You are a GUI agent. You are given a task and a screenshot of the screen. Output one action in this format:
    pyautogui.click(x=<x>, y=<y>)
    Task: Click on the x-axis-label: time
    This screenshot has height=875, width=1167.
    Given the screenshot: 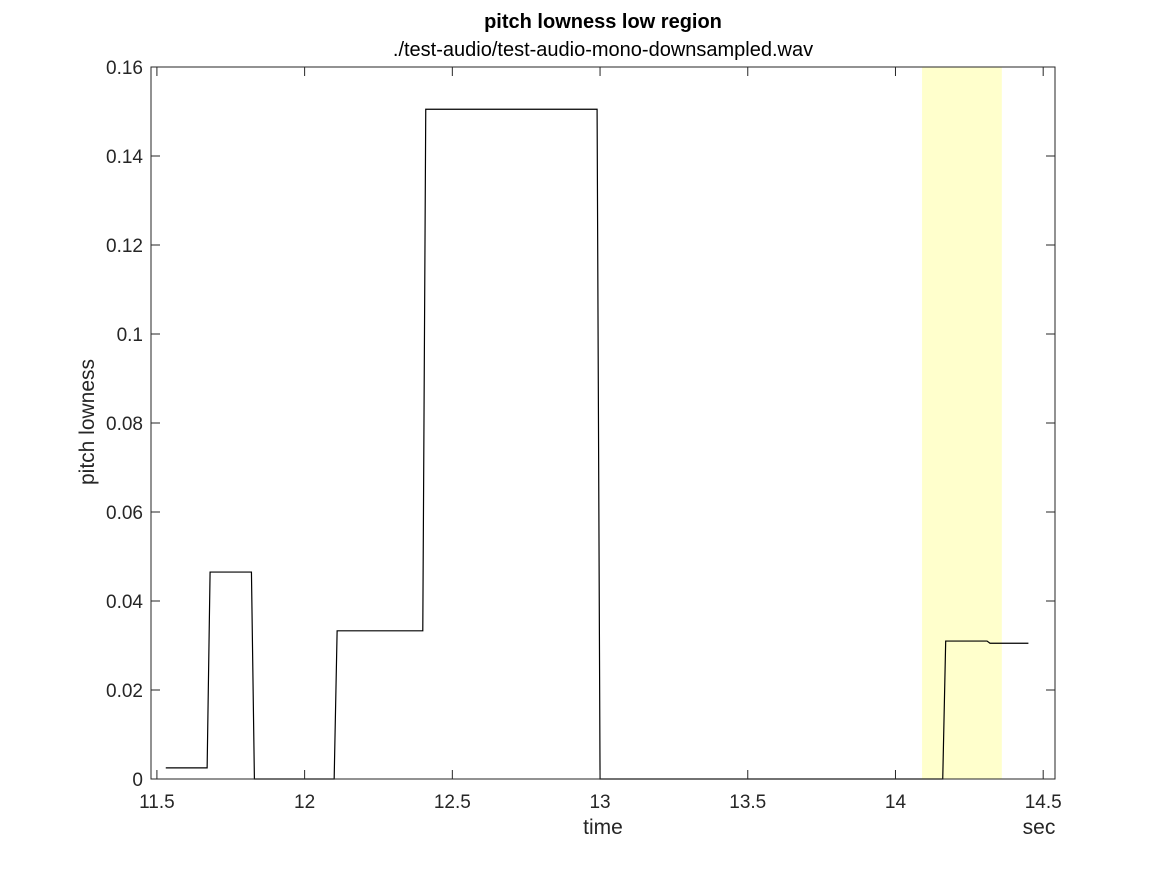 What is the action you would take?
    pyautogui.click(x=603, y=827)
    